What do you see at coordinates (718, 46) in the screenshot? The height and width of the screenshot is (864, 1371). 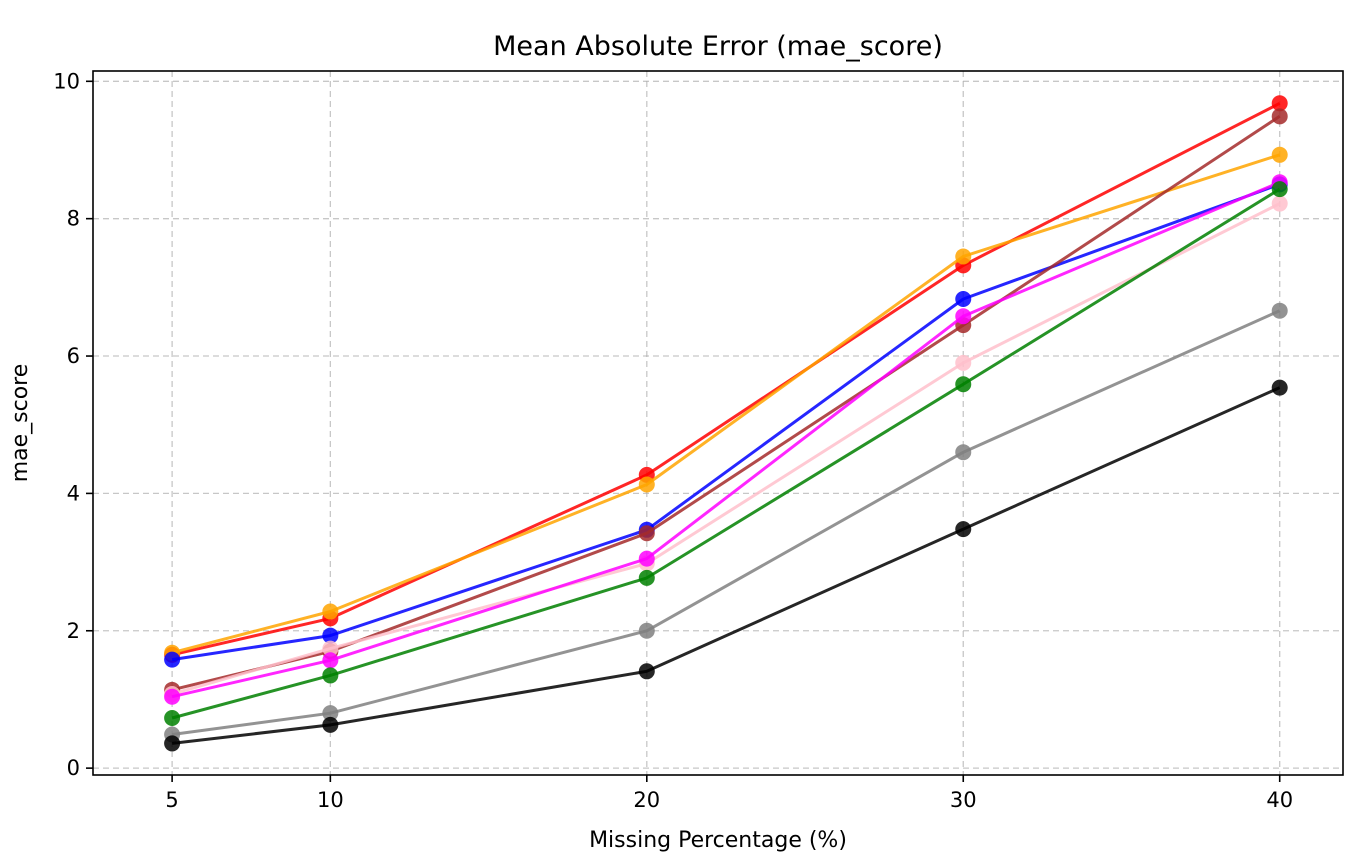 I see `chart-title: Mean Absolute Error (mae_score)` at bounding box center [718, 46].